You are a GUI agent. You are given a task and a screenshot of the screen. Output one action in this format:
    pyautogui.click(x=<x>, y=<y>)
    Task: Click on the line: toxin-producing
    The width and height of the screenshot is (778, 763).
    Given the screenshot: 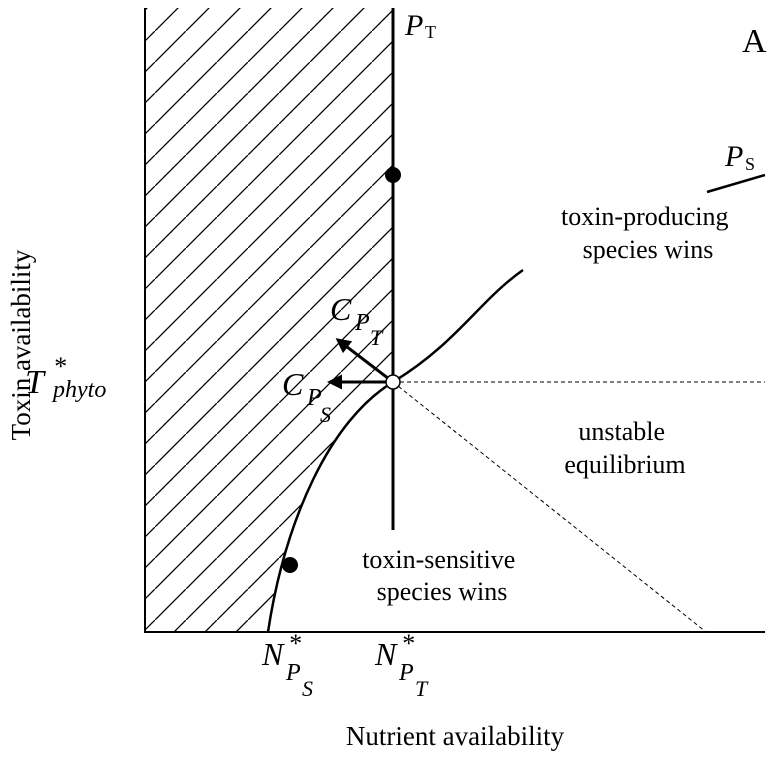 What is the action you would take?
    pyautogui.click(x=645, y=216)
    